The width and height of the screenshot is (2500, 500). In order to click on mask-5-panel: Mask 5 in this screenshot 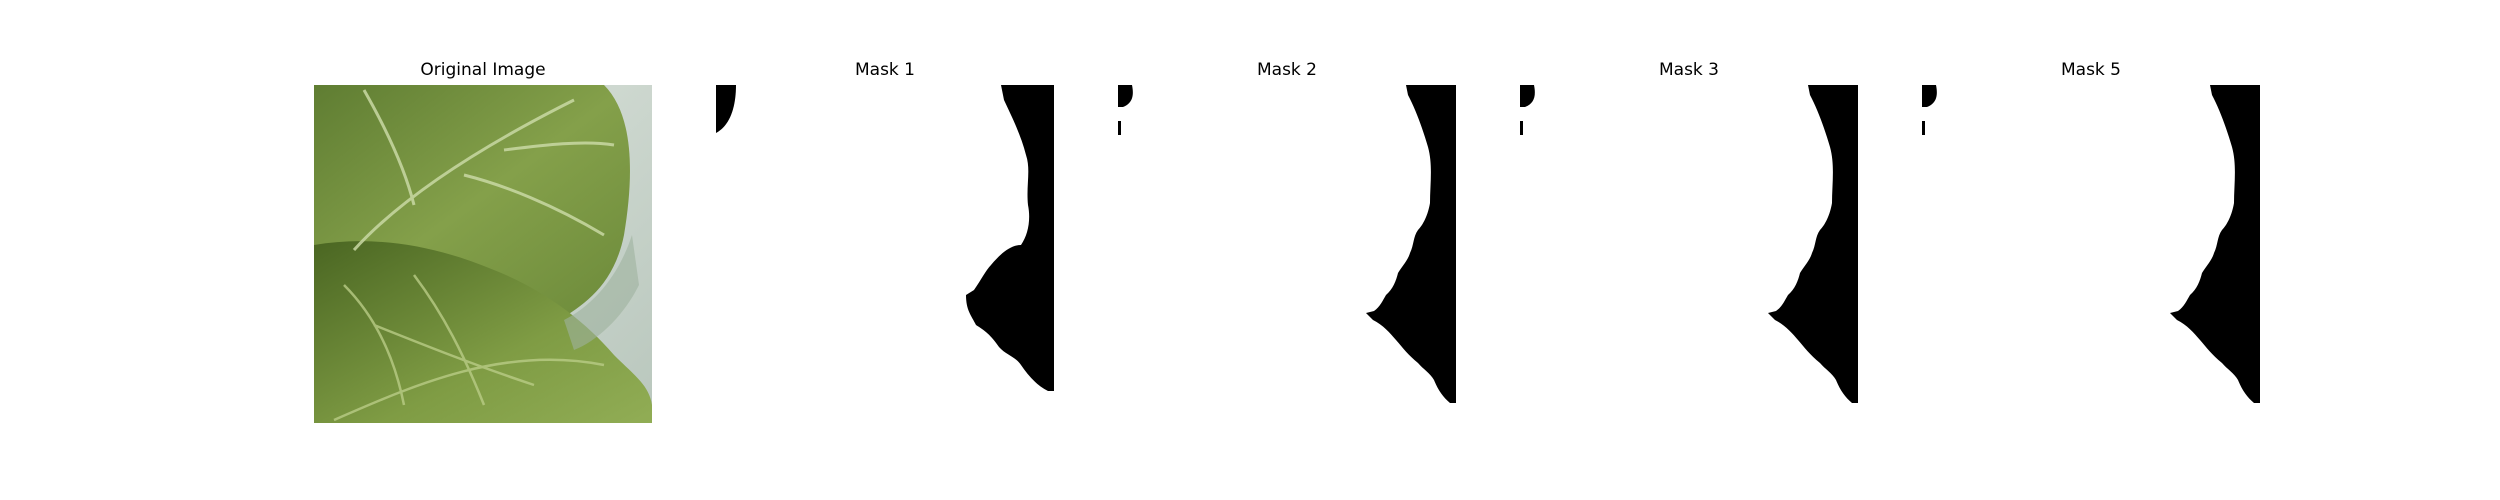, I will do `click(2091, 250)`.